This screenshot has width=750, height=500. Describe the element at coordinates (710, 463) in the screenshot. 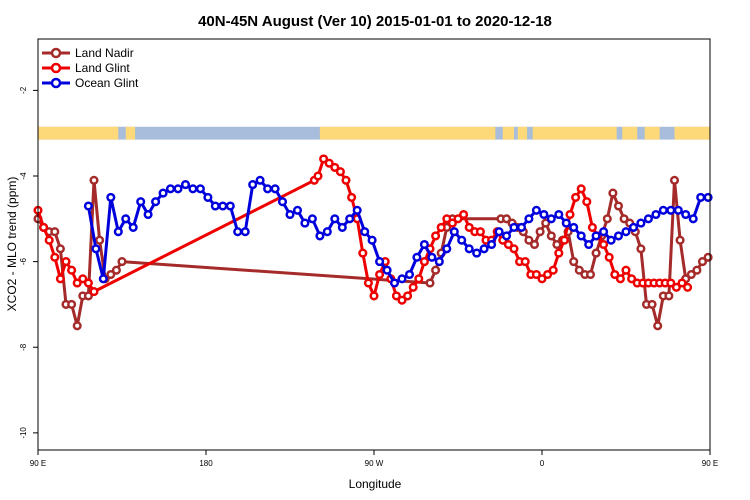

I see `x-tick-label: 90 E` at that location.